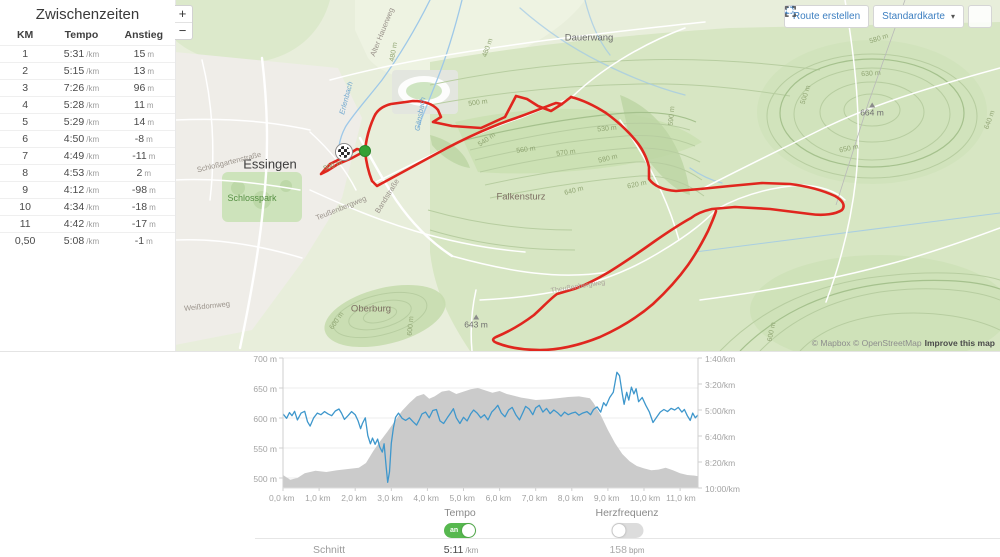  I want to click on elevation-area, so click(491, 438).